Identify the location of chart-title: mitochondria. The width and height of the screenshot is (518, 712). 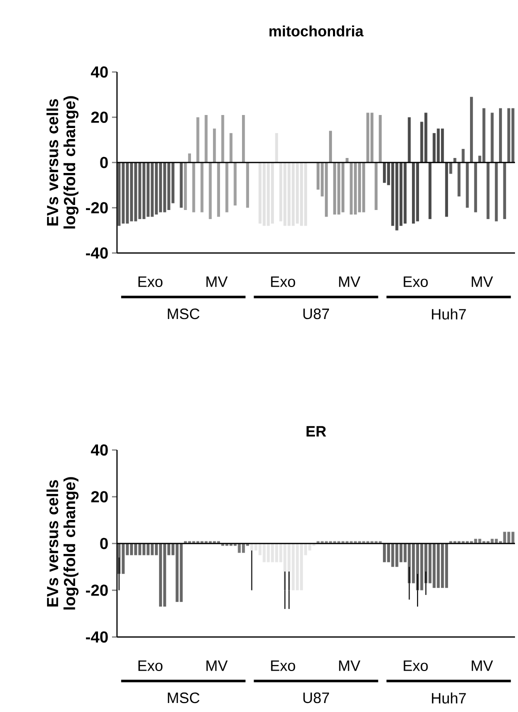
(316, 30).